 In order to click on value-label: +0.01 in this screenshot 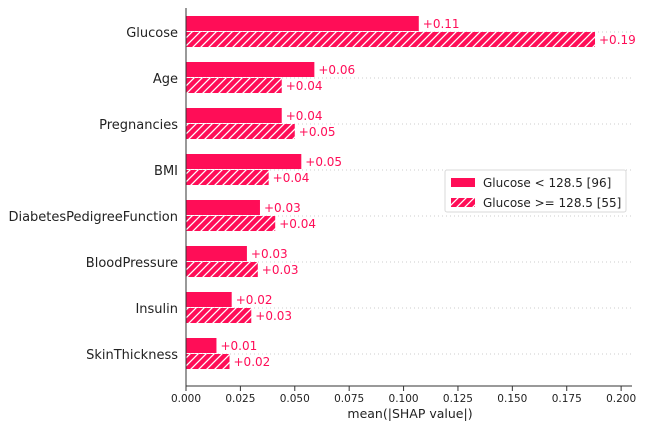, I will do `click(238, 346)`.